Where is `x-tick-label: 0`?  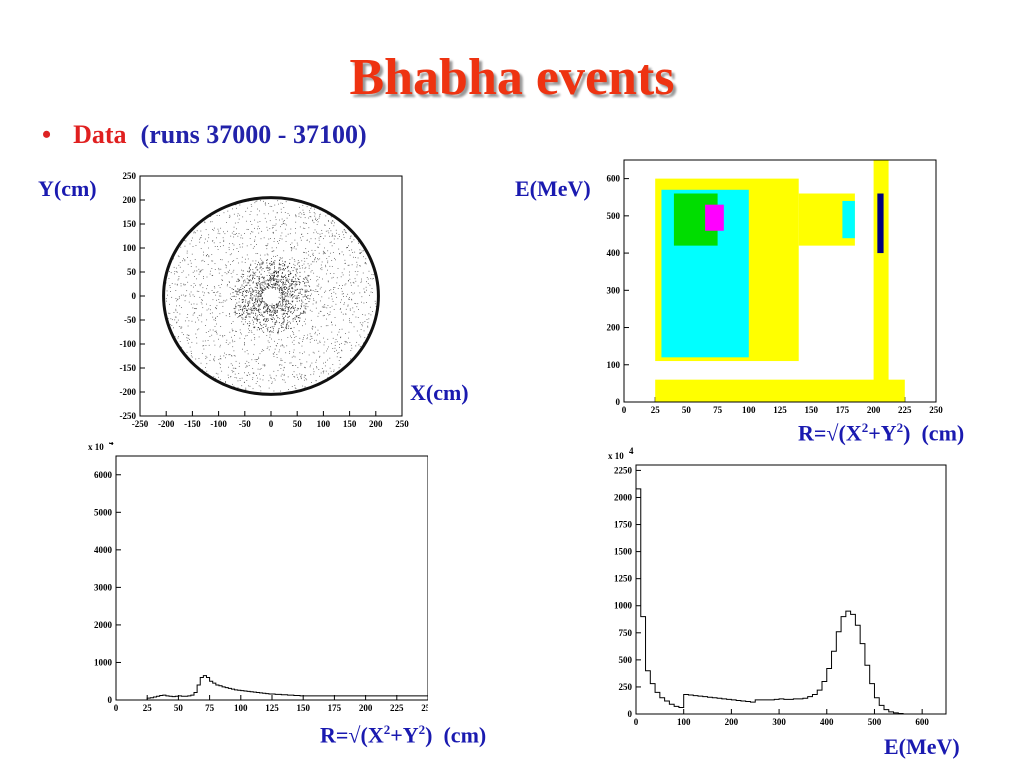 x-tick-label: 0 is located at coordinates (271, 424).